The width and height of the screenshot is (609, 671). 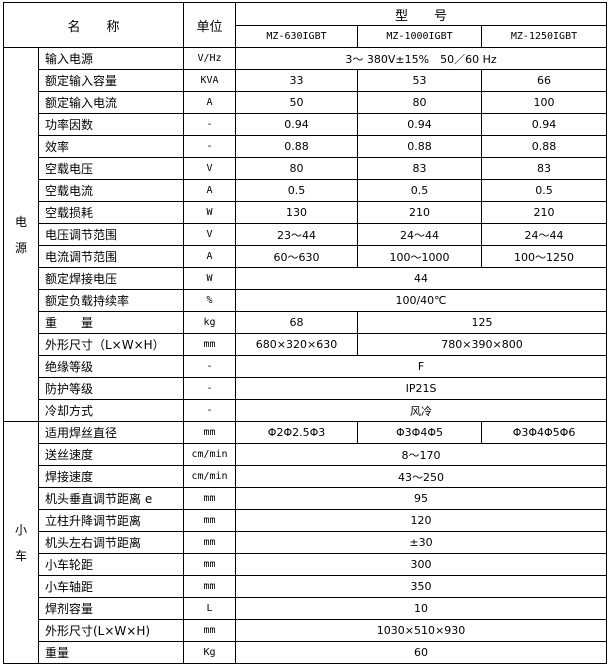 What do you see at coordinates (297, 256) in the screenshot?
I see `param-value: 60～630` at bounding box center [297, 256].